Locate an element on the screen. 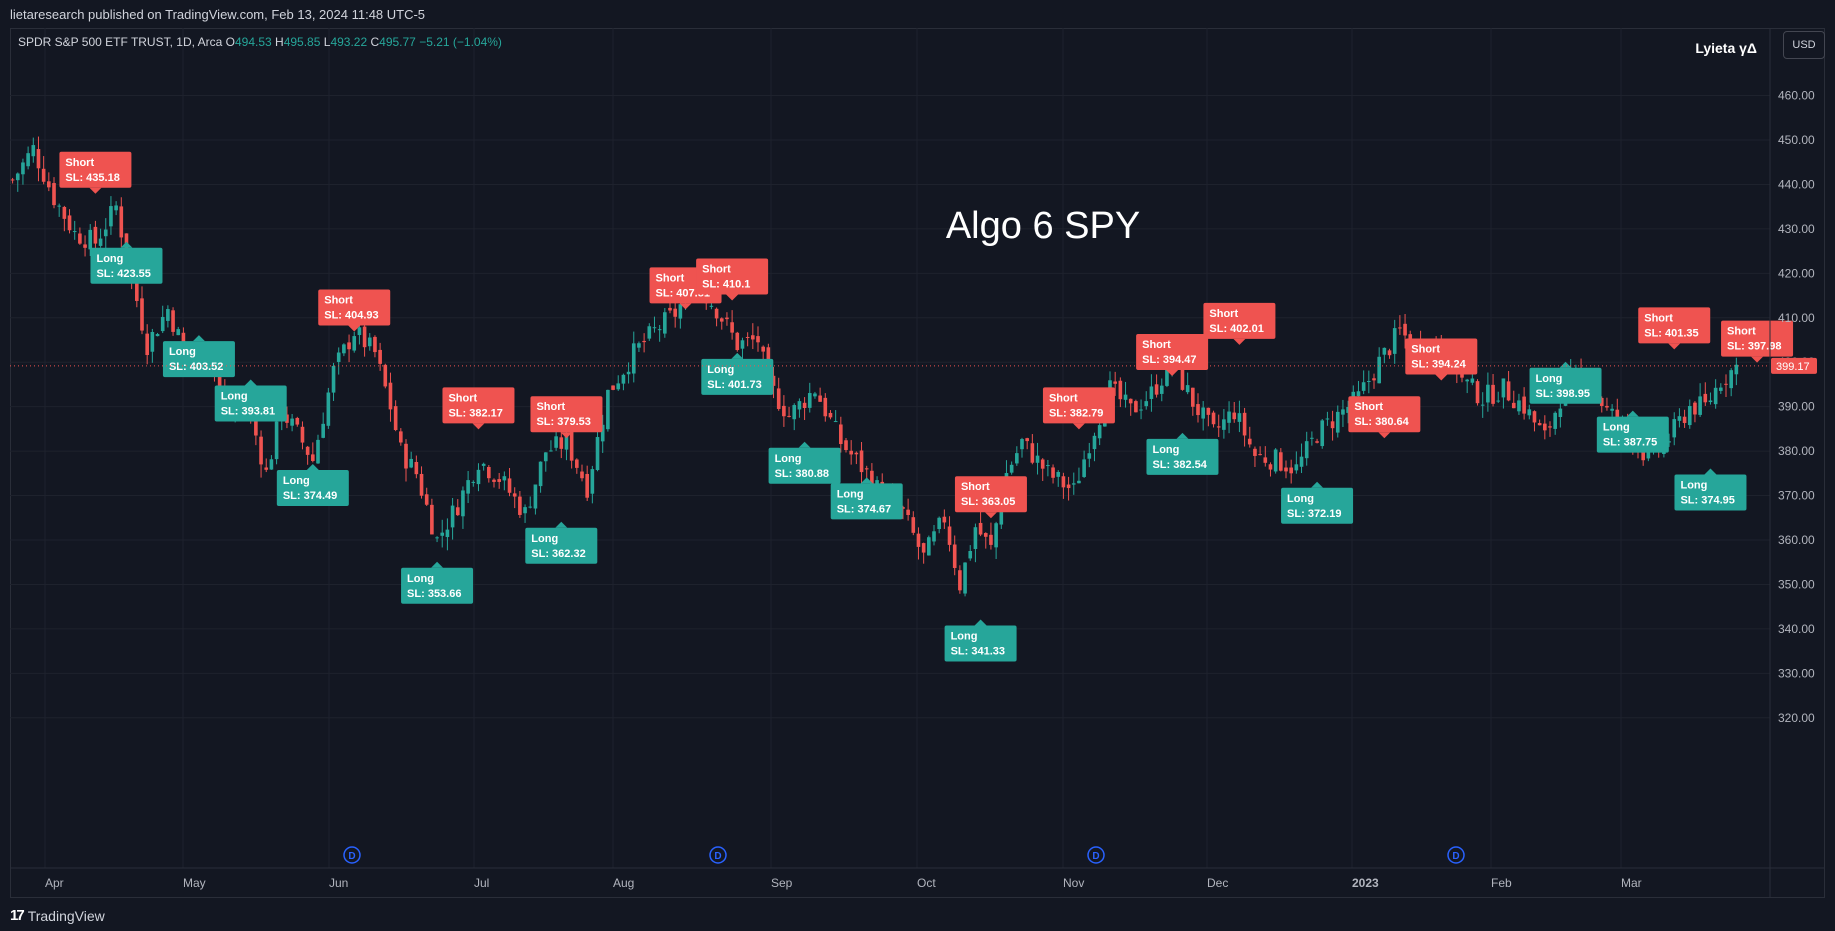 The image size is (1835, 931). signal-stop-loss: SL: 393.81 is located at coordinates (248, 412).